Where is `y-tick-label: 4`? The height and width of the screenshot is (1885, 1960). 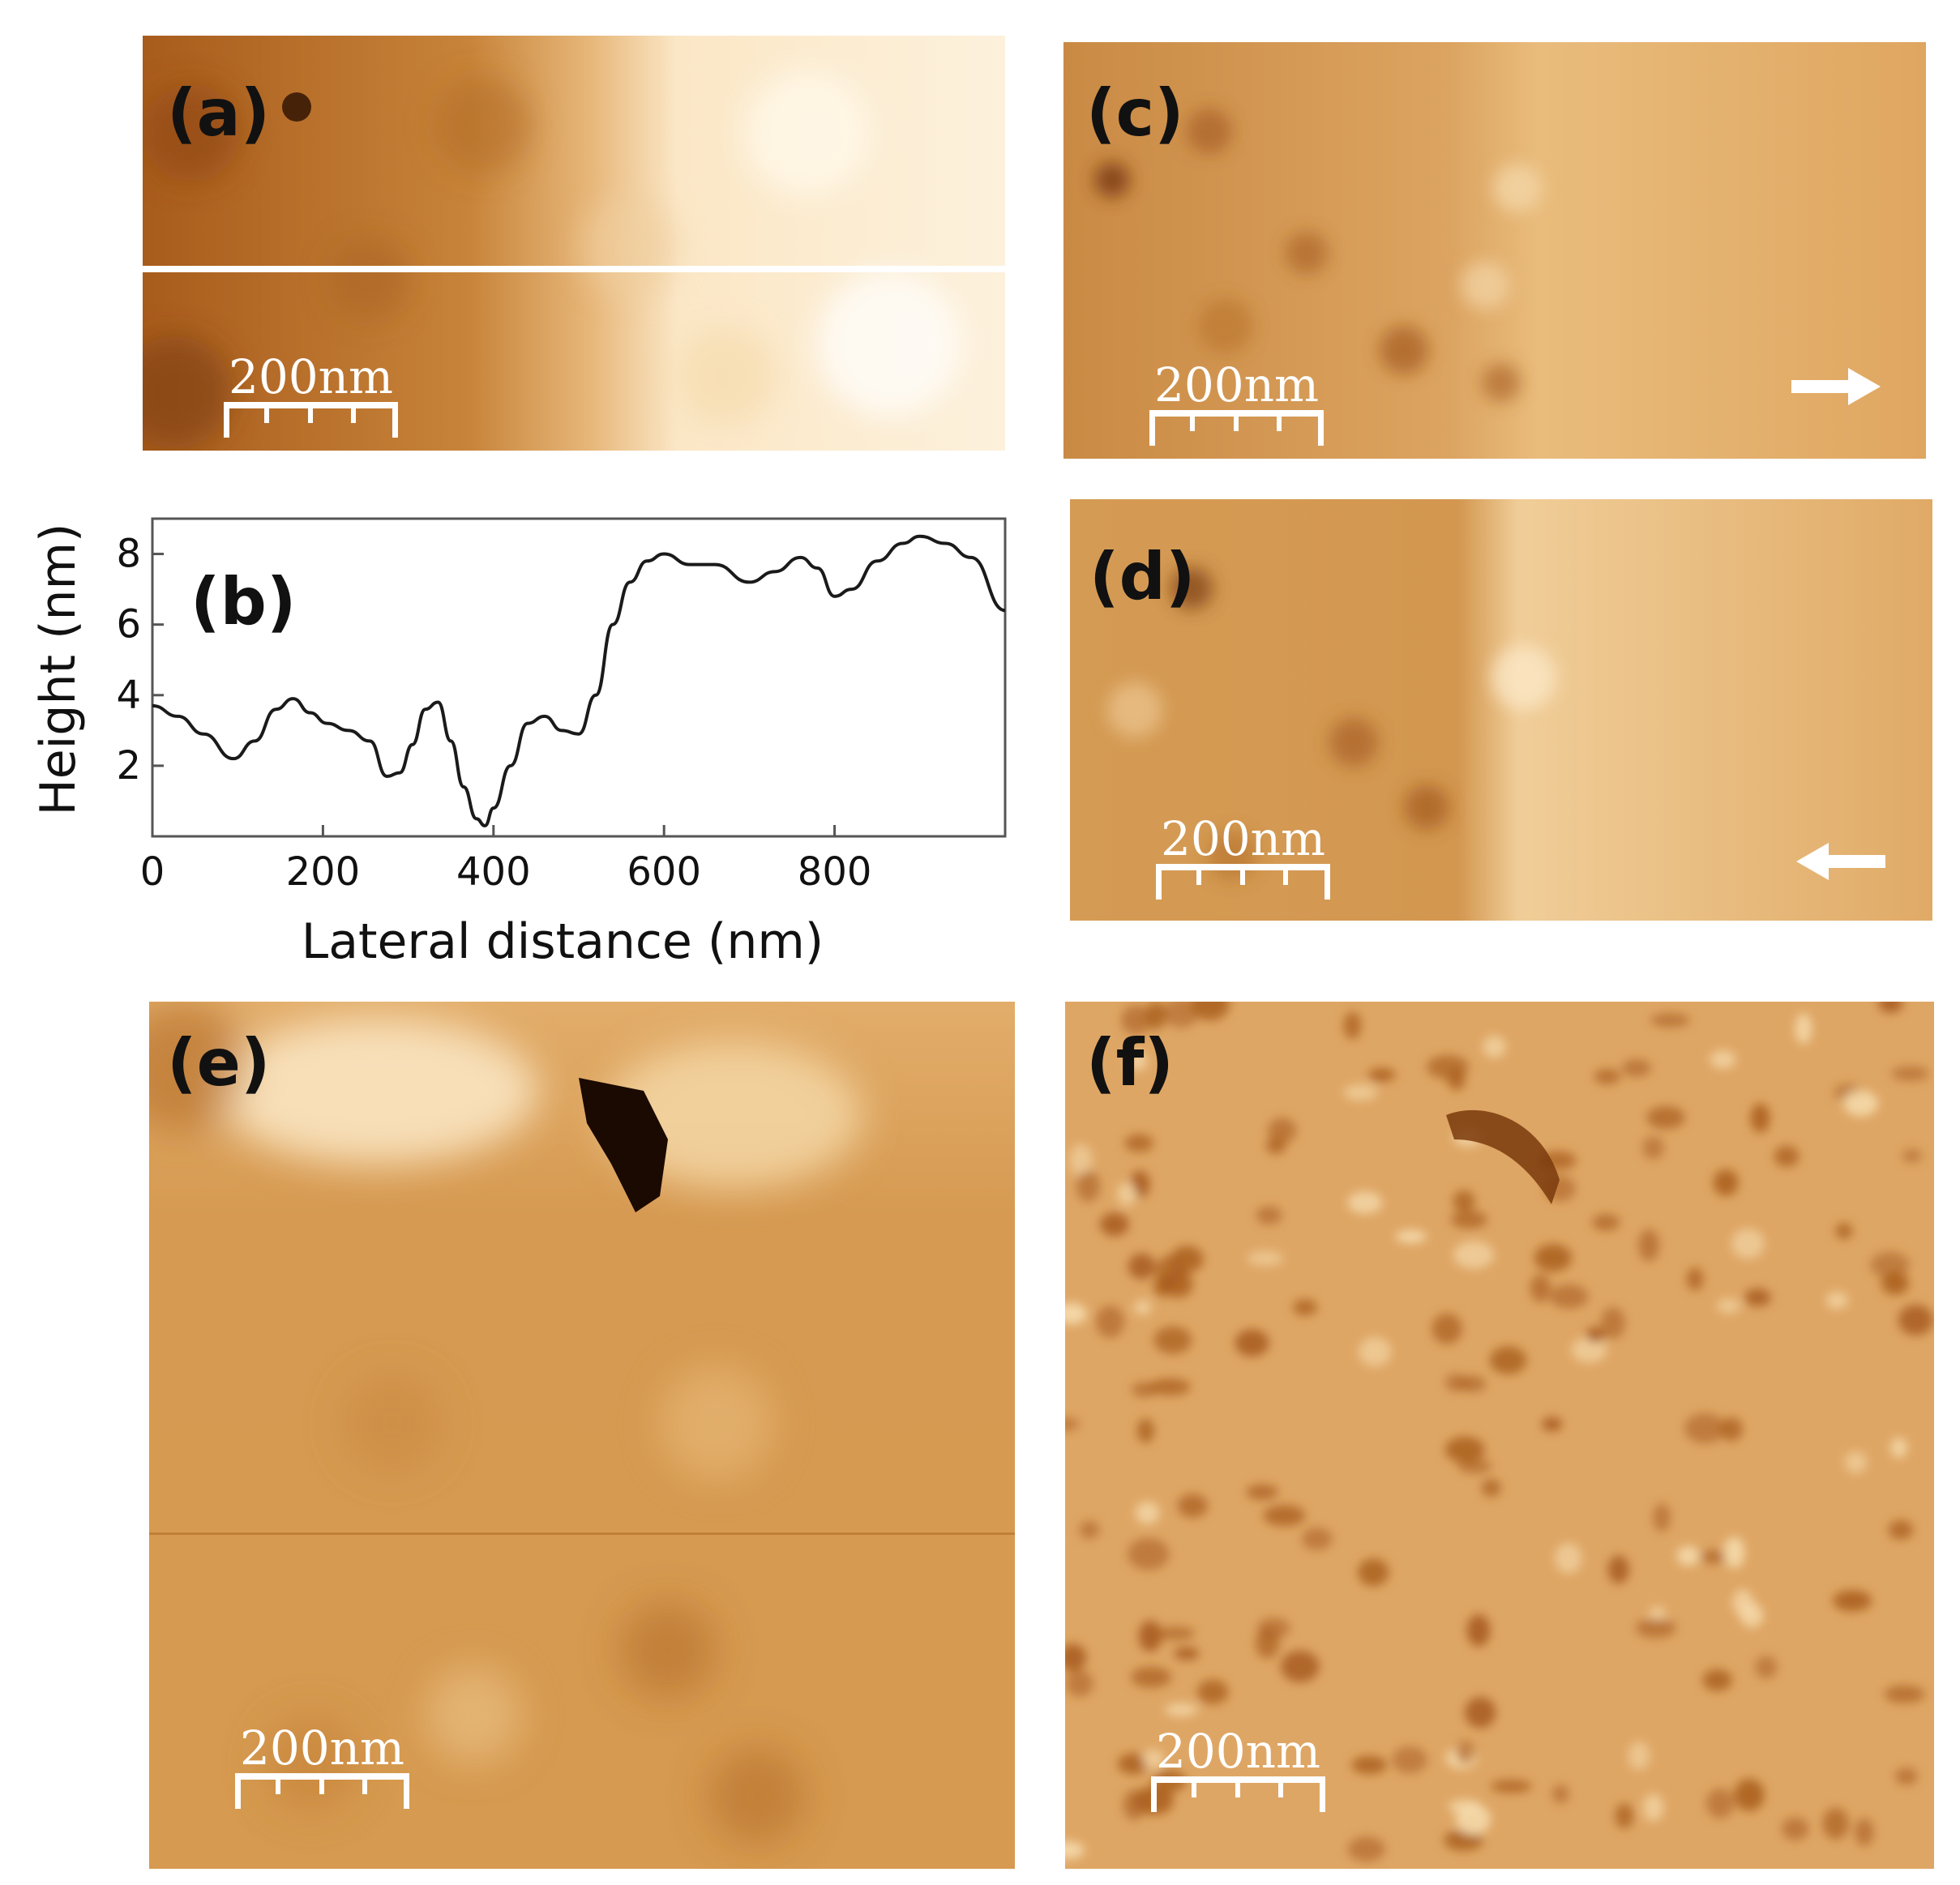
y-tick-label: 4 is located at coordinates (128, 695).